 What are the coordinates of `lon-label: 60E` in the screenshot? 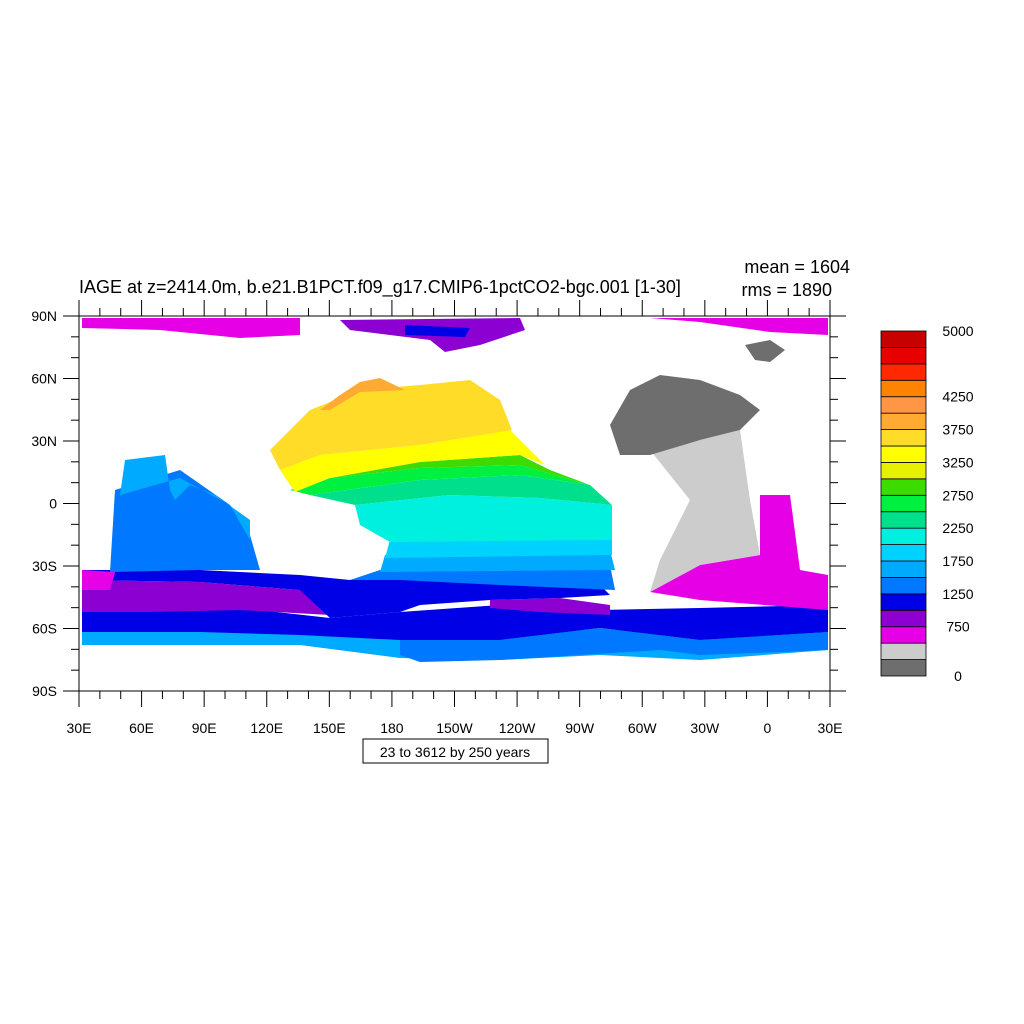 It's located at (141, 728).